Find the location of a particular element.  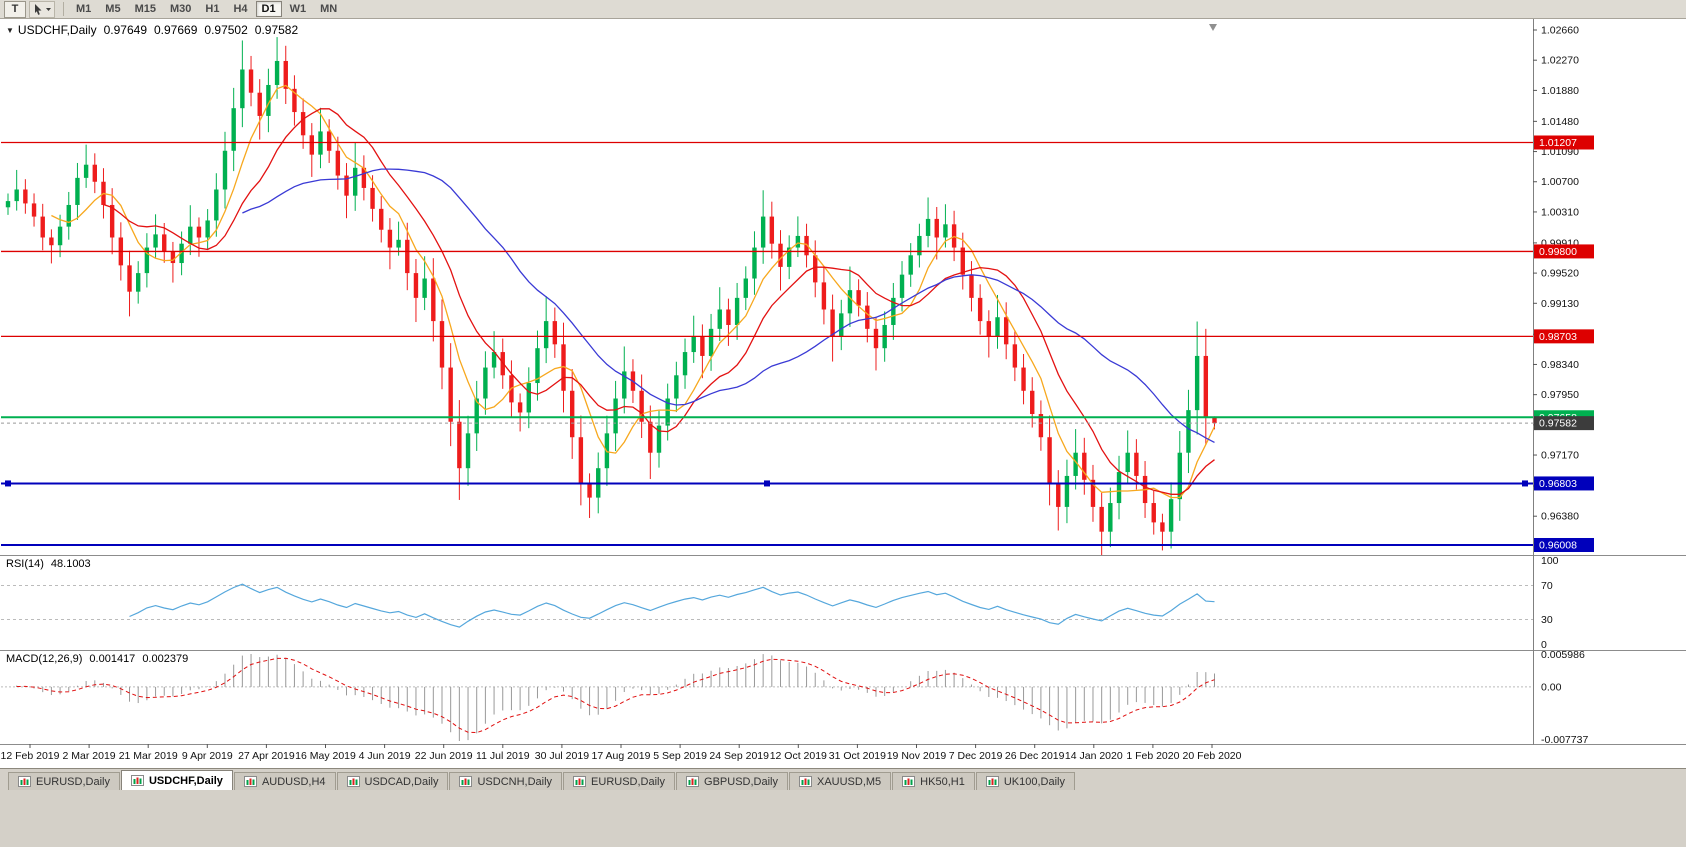

timeframe-button-d1: D1 is located at coordinates (268, 9).